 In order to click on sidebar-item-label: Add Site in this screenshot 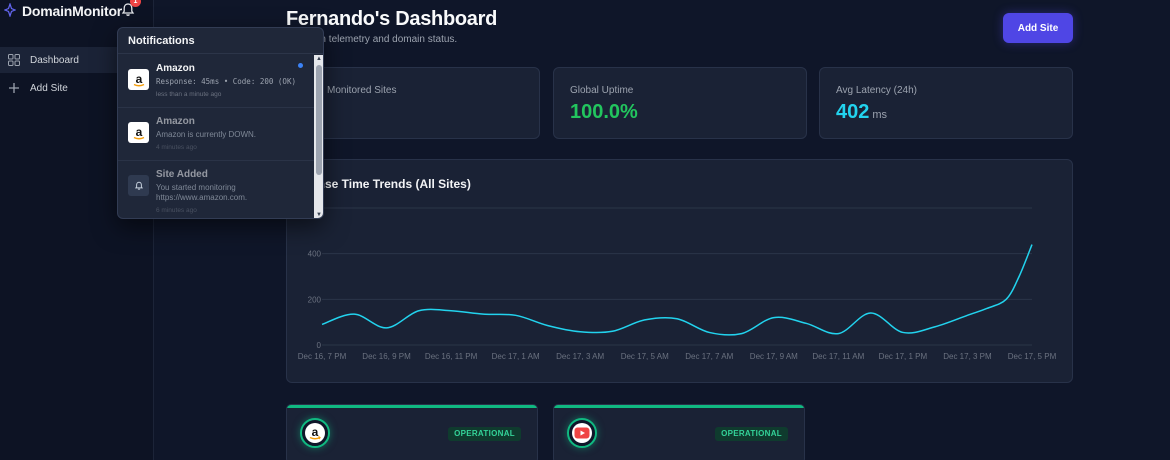, I will do `click(49, 88)`.